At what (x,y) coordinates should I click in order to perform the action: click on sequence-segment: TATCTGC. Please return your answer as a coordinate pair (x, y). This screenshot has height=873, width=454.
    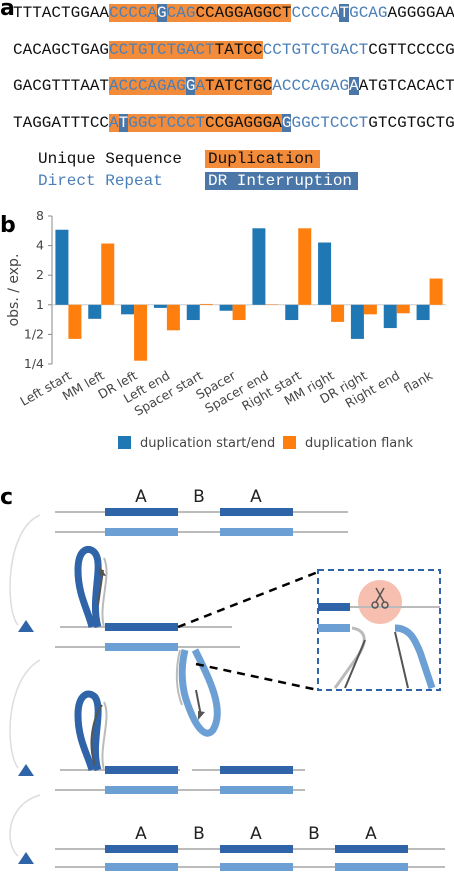
    Looking at the image, I should click on (239, 86).